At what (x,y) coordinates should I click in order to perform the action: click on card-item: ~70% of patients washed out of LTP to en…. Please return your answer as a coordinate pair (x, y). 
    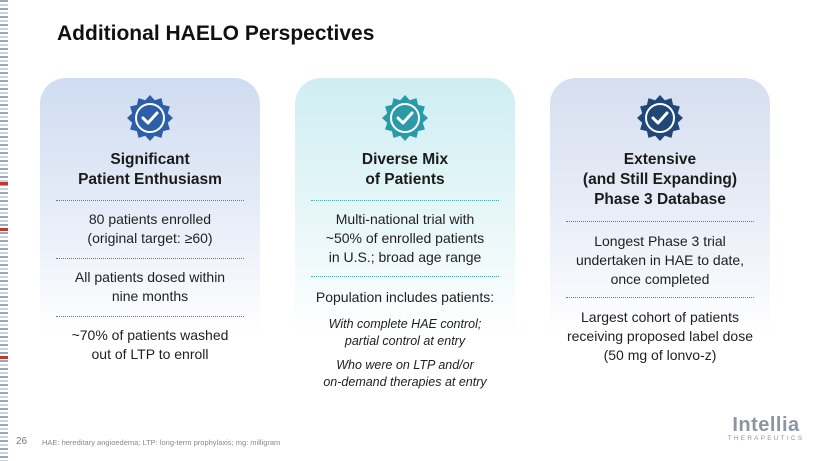
    Looking at the image, I should click on (150, 345).